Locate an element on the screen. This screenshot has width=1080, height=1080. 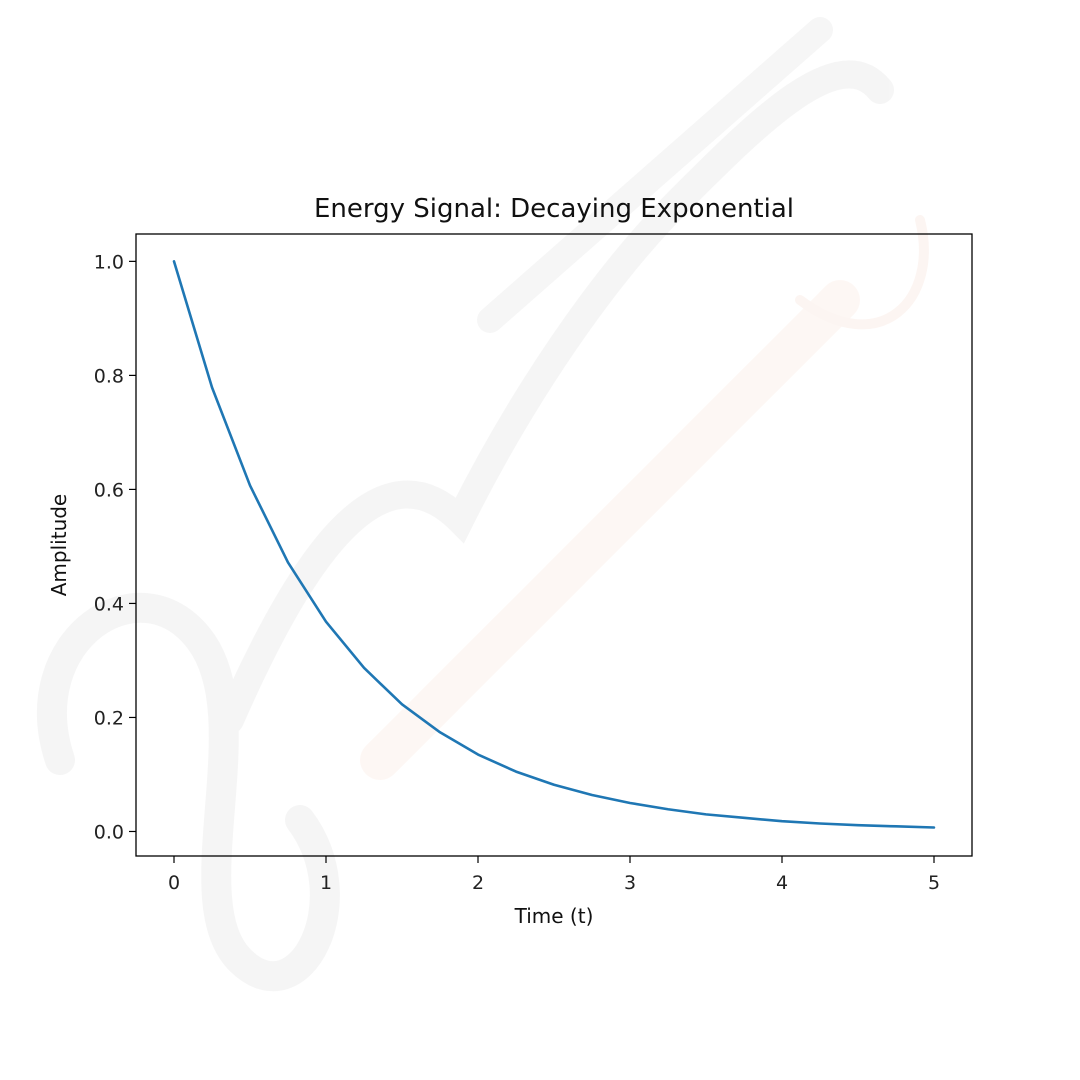
x-tick-label: 2 is located at coordinates (478, 883).